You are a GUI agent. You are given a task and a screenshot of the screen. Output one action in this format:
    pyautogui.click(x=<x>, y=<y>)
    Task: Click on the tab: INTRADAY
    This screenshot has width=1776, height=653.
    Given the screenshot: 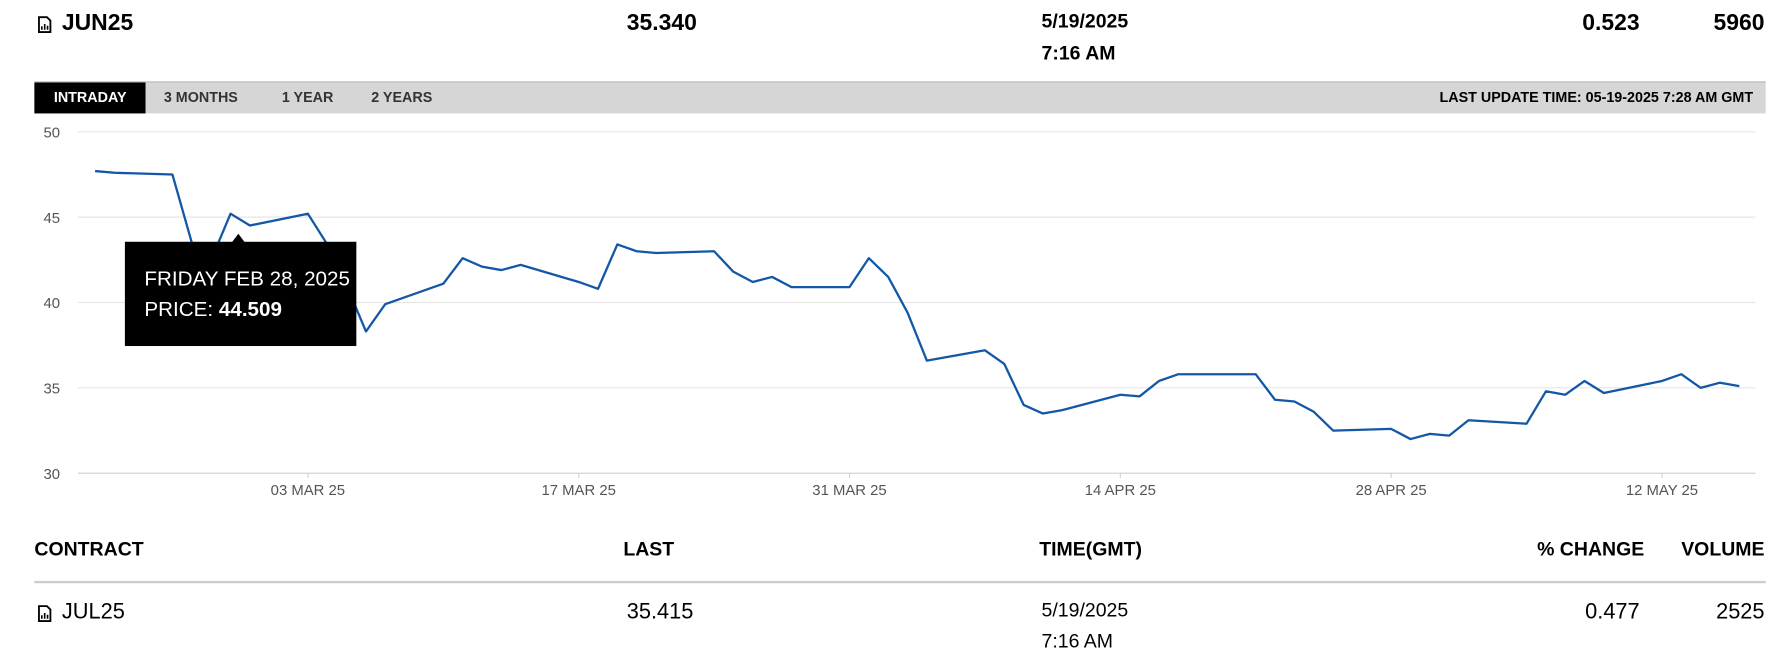 What is the action you would take?
    pyautogui.click(x=90, y=98)
    